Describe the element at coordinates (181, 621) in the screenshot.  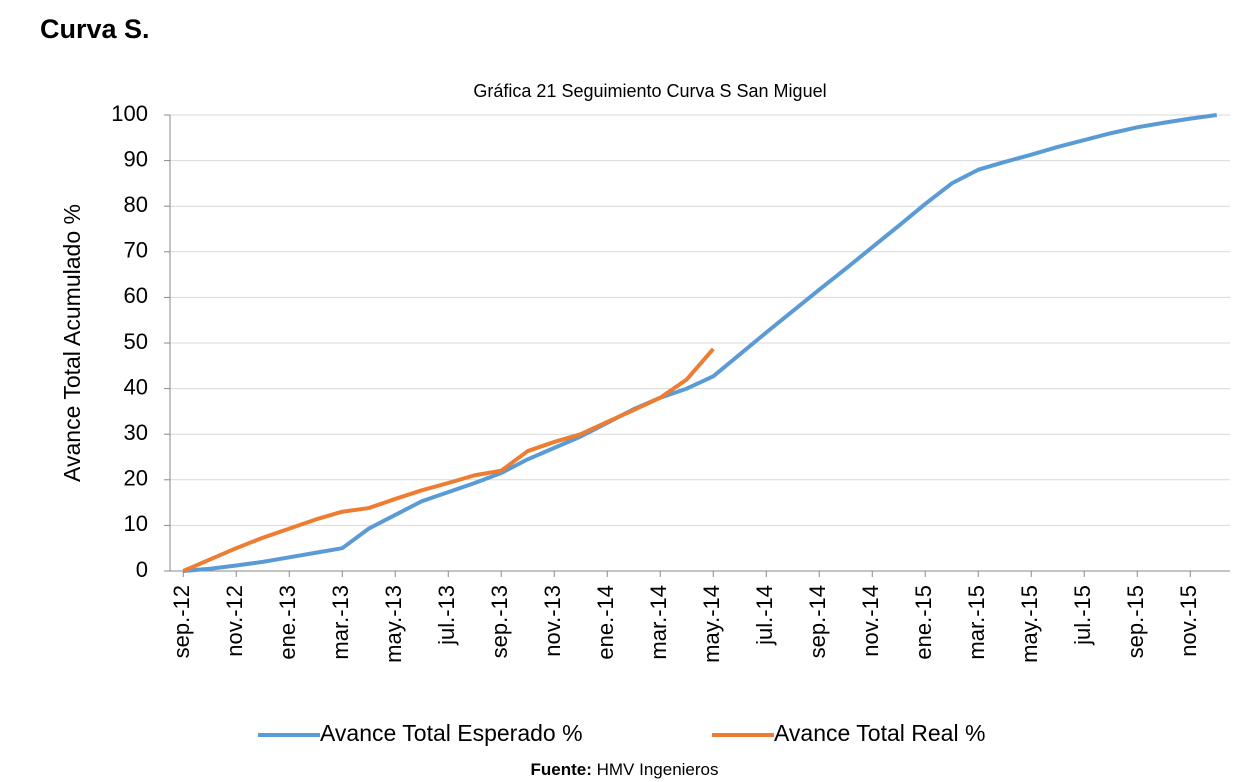
I see `x-tick-label: sep.-12` at that location.